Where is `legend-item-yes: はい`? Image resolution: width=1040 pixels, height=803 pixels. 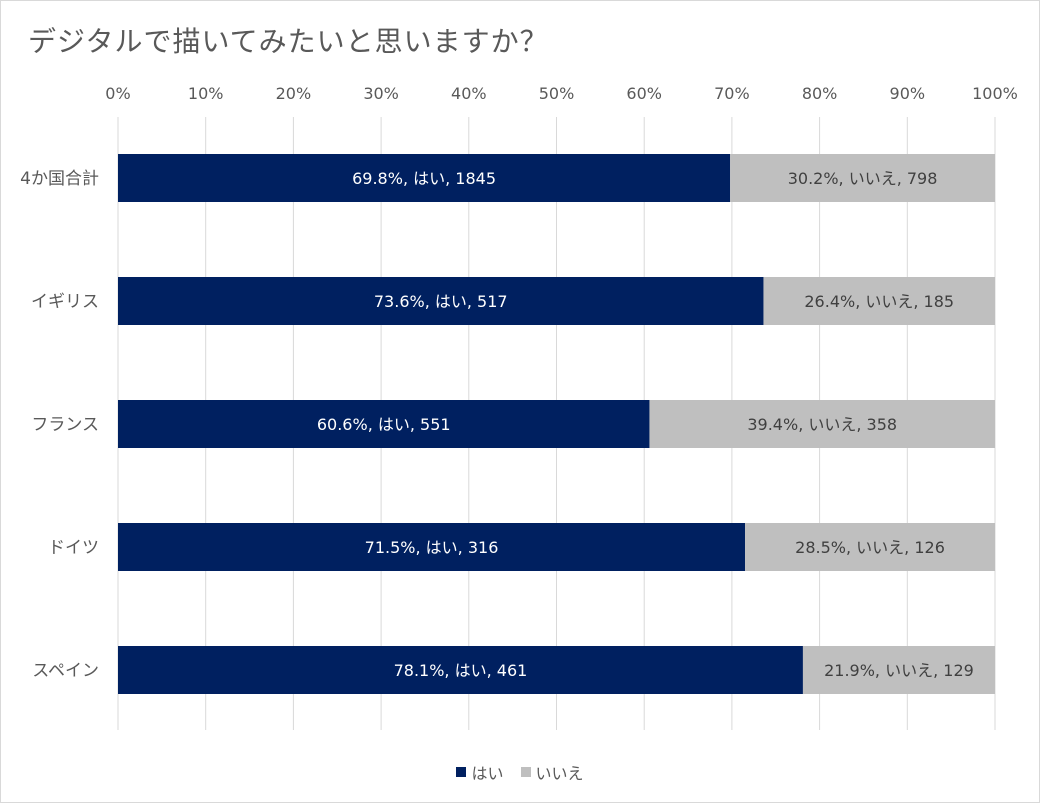 legend-item-yes: はい is located at coordinates (479, 772).